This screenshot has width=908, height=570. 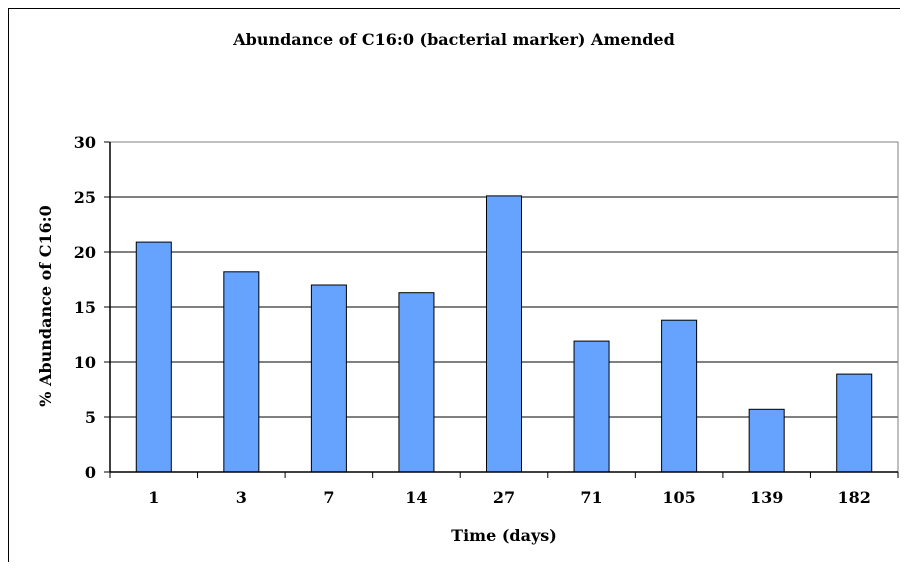 What do you see at coordinates (328, 497) in the screenshot?
I see `x-tick-label: 7` at bounding box center [328, 497].